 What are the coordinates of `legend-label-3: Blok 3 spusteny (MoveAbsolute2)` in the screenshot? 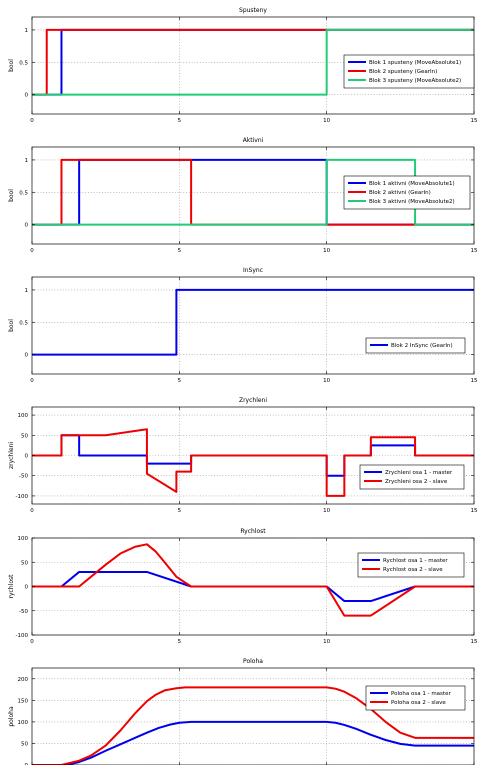 It's located at (415, 81).